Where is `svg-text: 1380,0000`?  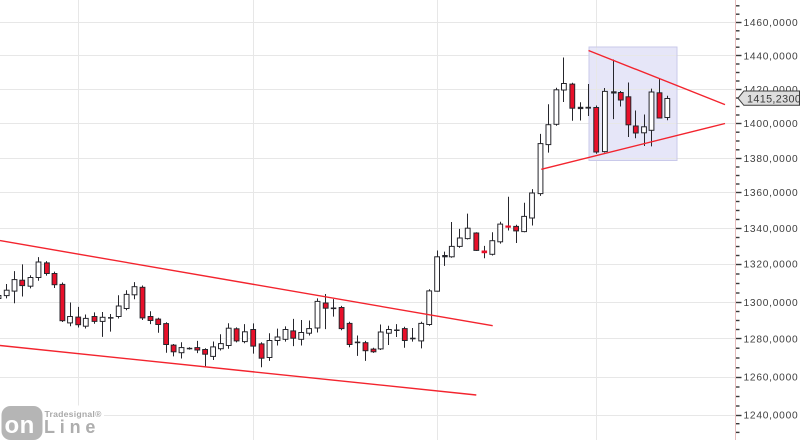 svg-text: 1380,0000 is located at coordinates (771, 159).